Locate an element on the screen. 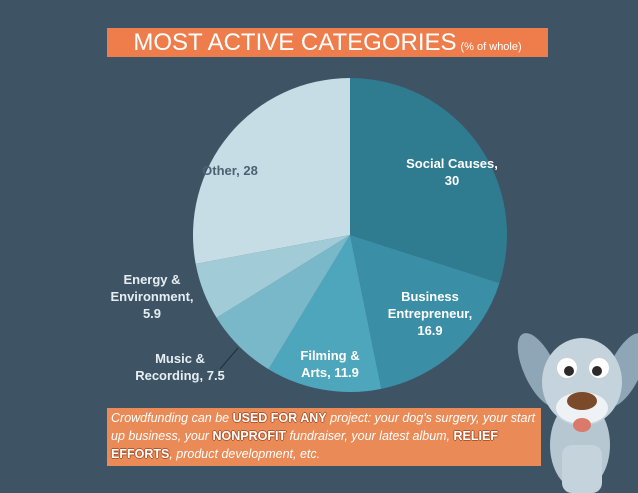  slice-label: Filming & Arts, 11.9 is located at coordinates (330, 364).